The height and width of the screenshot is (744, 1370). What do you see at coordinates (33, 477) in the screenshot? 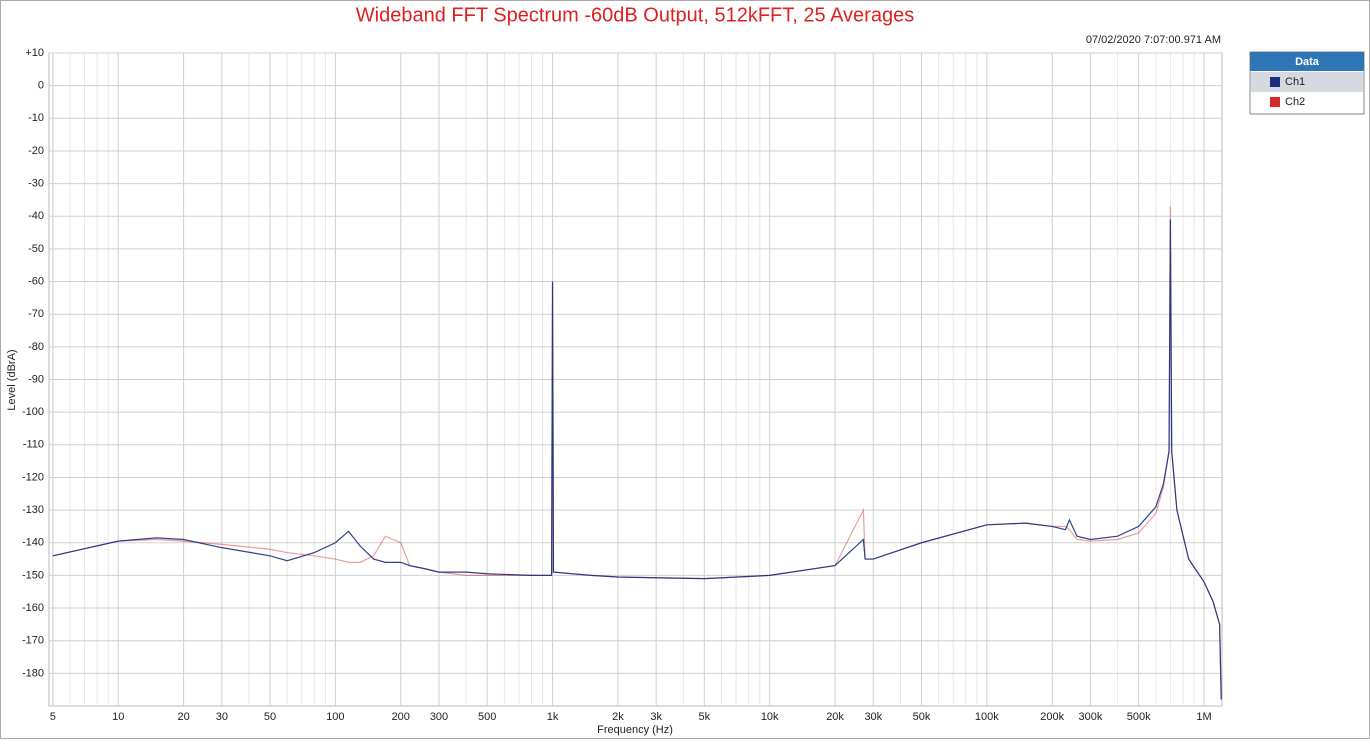
I see `y-tick-label: -120` at bounding box center [33, 477].